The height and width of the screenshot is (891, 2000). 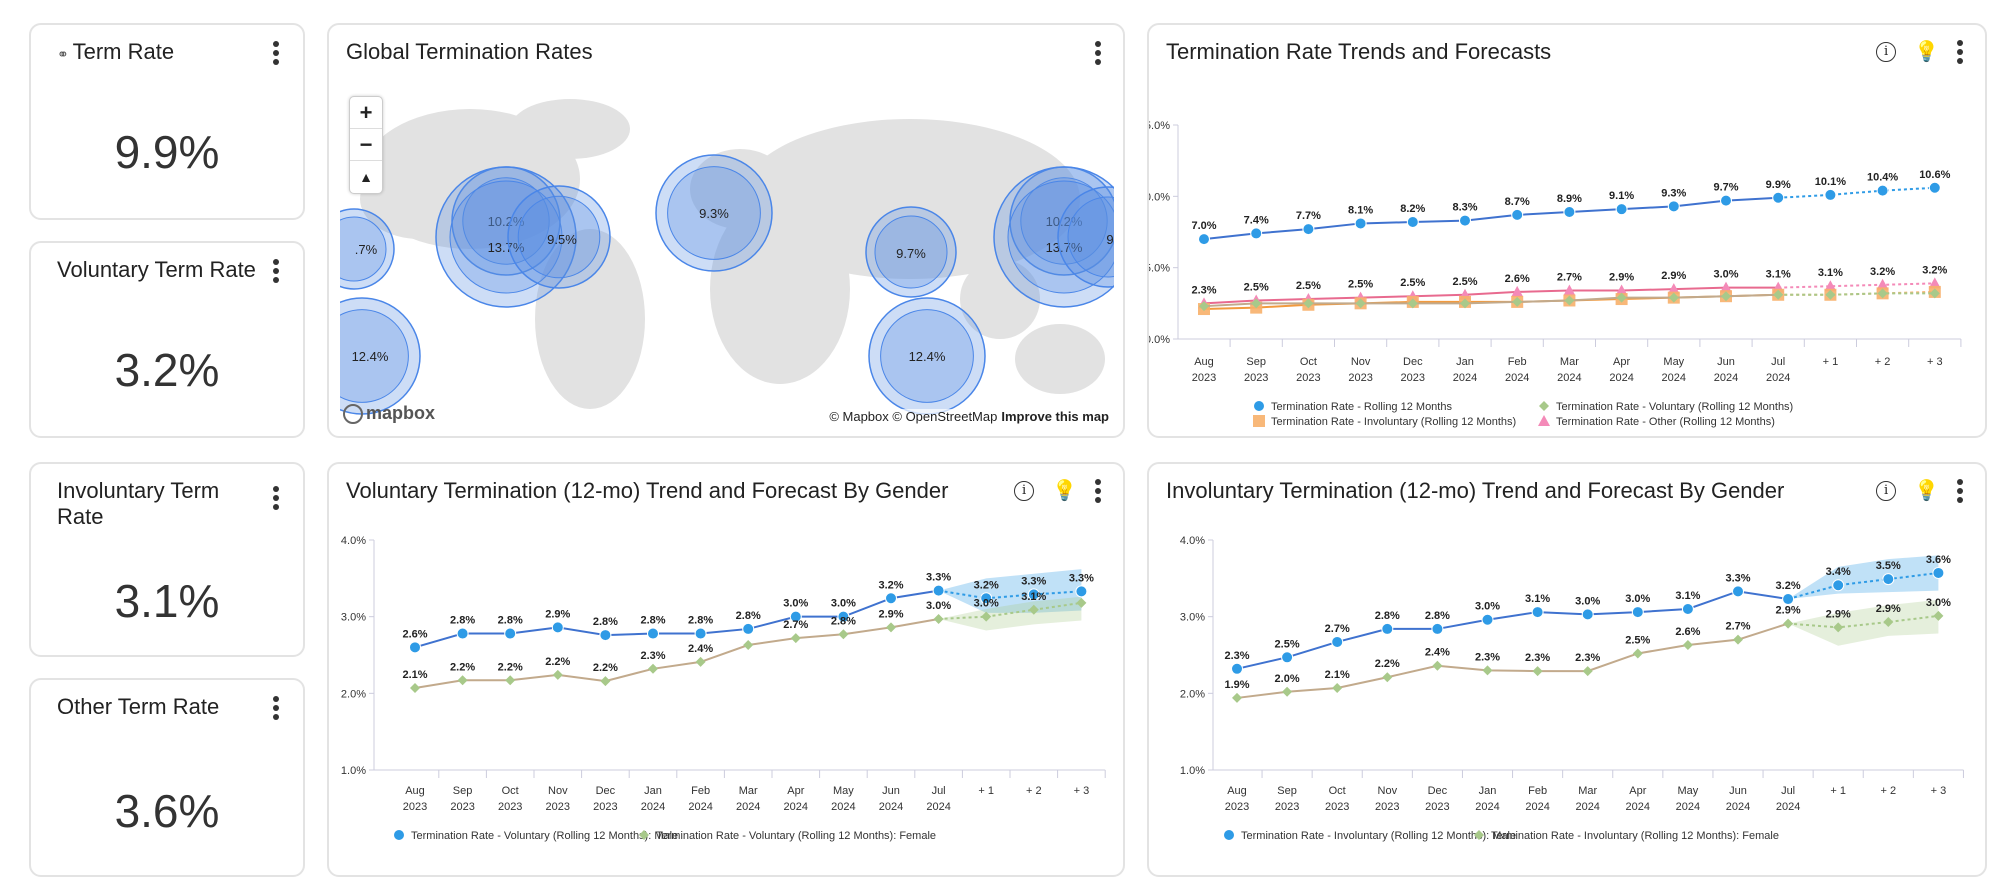 I want to click on kpi-title: ⚭ Term Rate, so click(x=116, y=51).